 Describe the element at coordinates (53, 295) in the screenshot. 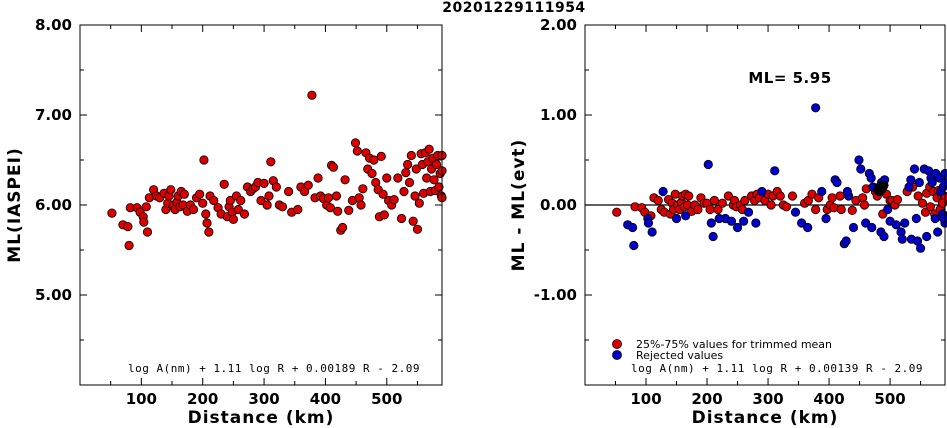

I see `y-tick-label: 5.00` at that location.